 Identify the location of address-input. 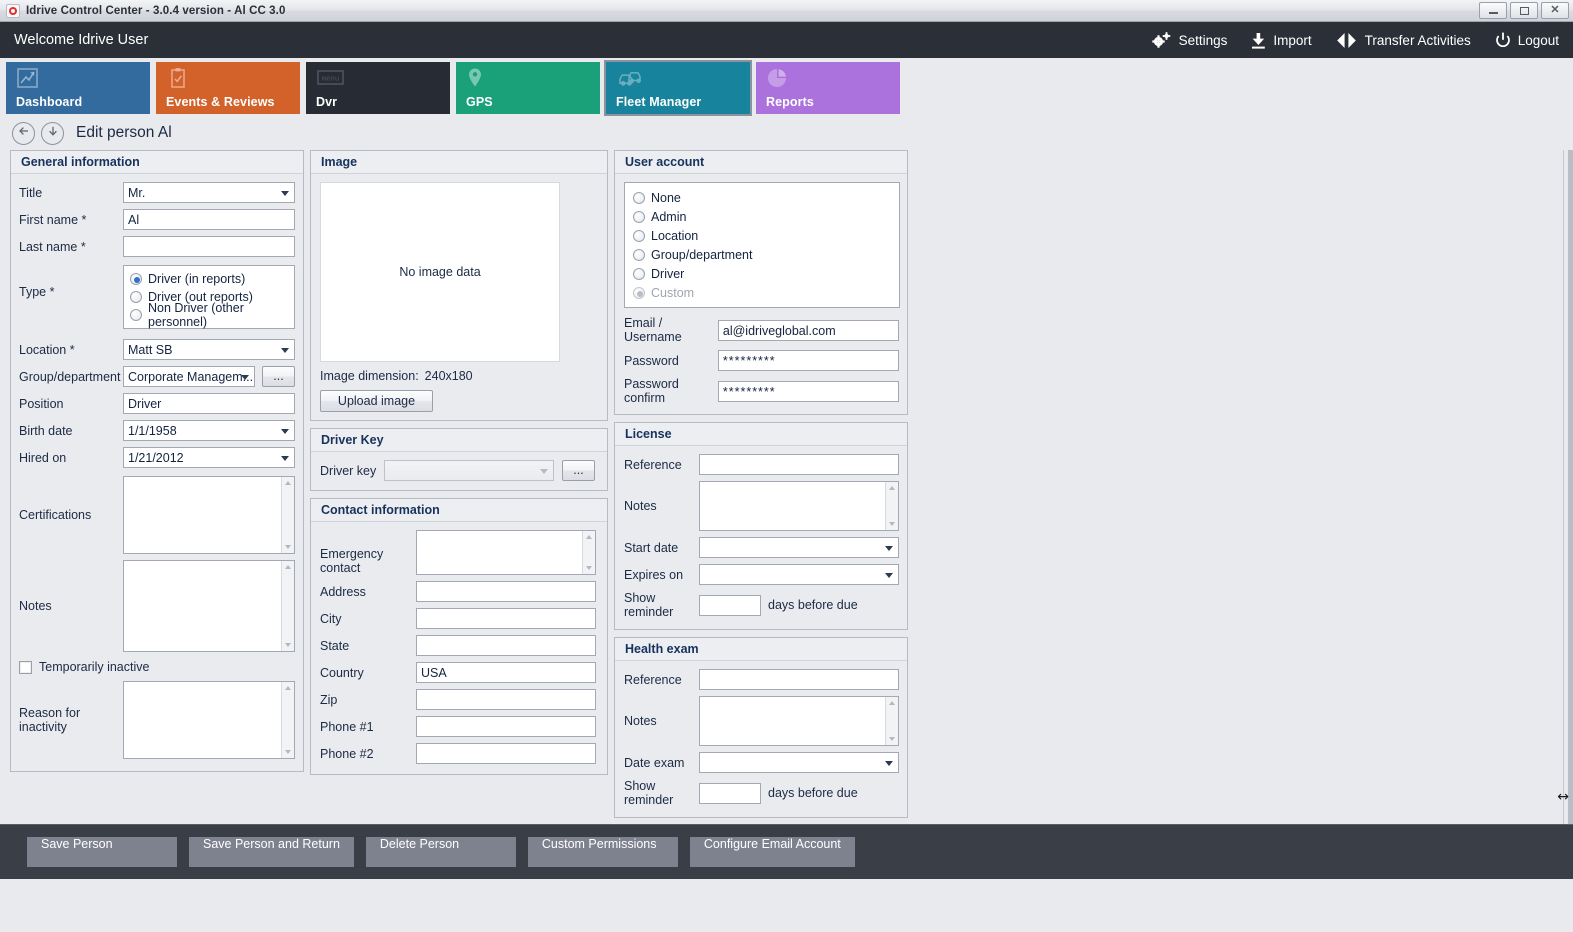
(506, 591).